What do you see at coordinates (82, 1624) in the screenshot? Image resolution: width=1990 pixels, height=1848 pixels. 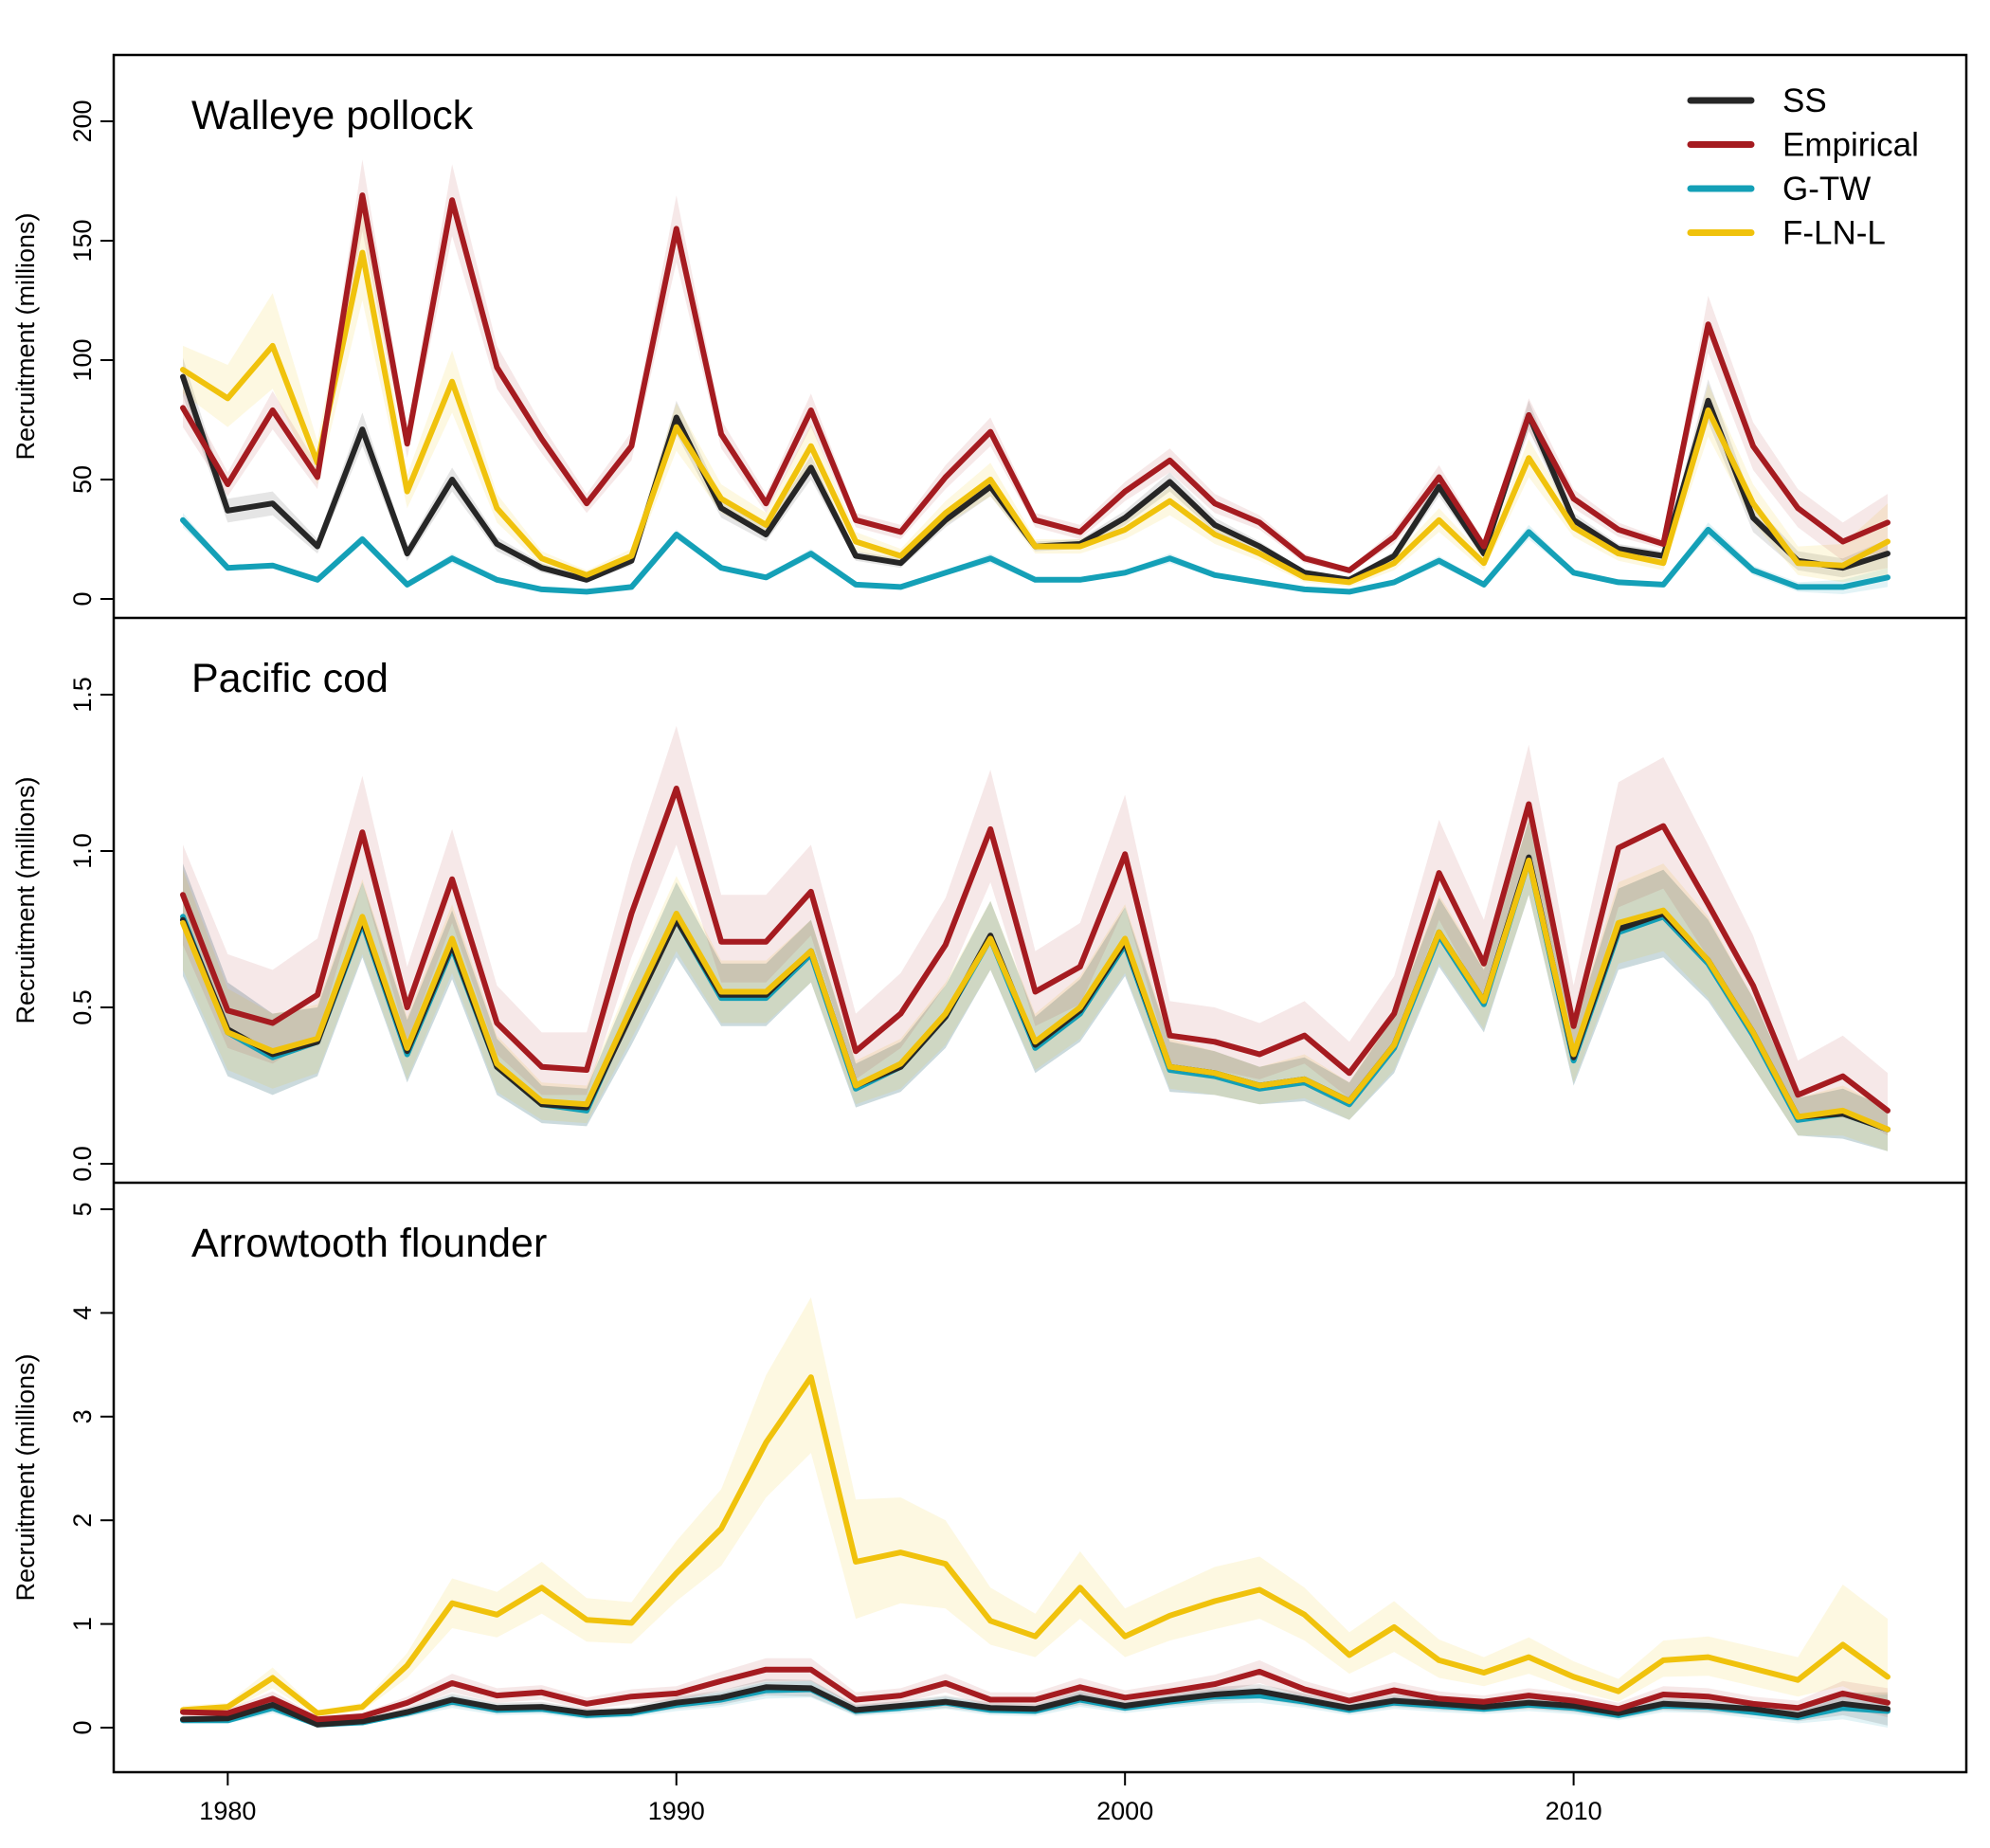 I see `y-tick-label: 1` at bounding box center [82, 1624].